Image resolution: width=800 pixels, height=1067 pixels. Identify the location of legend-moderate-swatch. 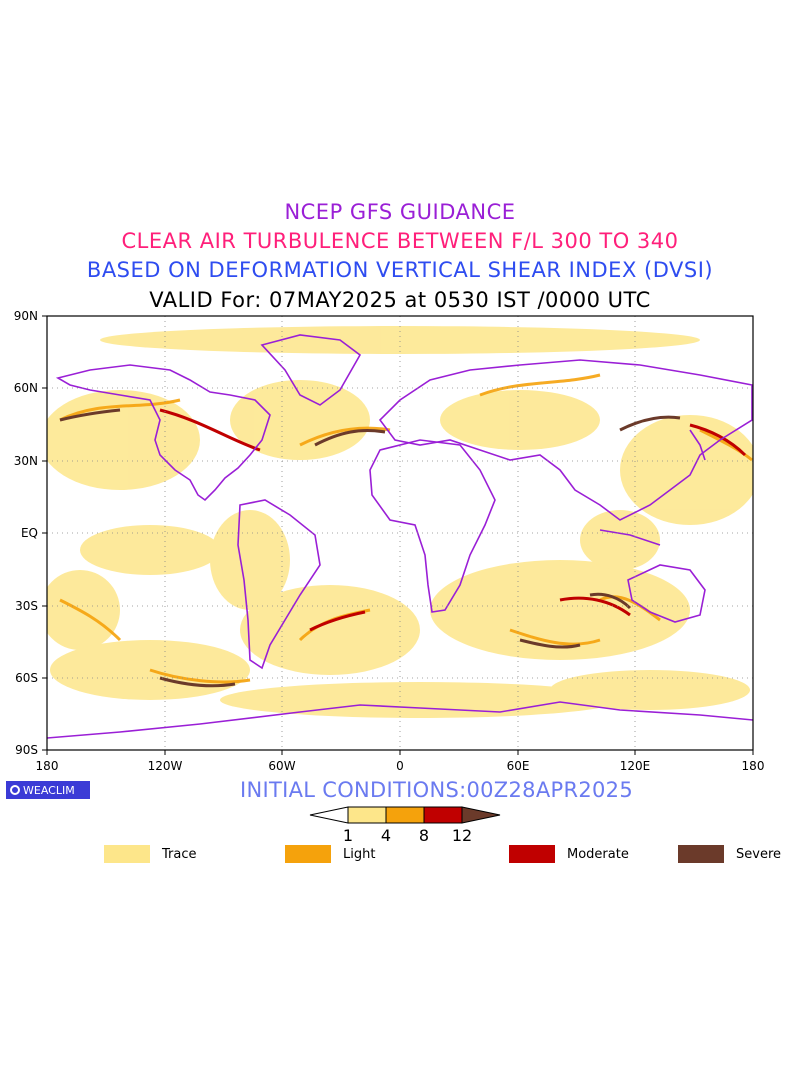
(532, 854).